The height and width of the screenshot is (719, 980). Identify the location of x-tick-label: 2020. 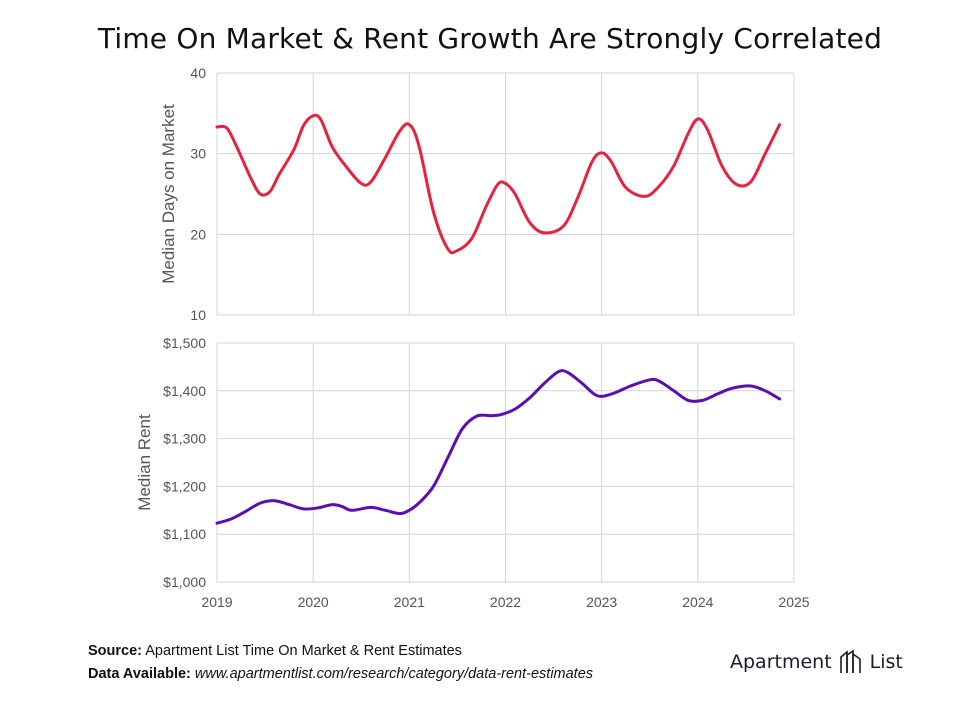
(313, 602).